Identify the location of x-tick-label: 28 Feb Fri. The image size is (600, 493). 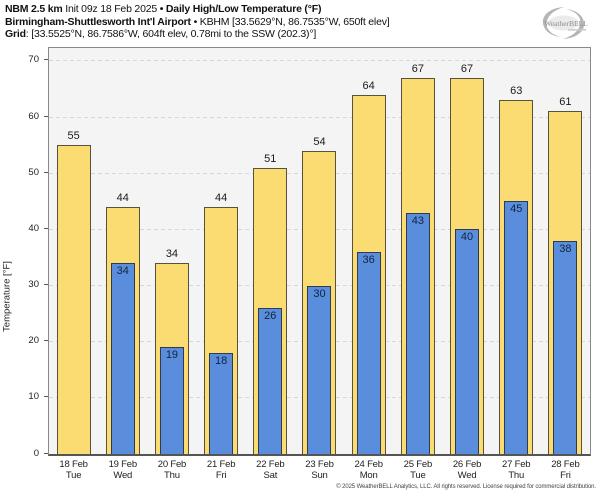
(565, 470).